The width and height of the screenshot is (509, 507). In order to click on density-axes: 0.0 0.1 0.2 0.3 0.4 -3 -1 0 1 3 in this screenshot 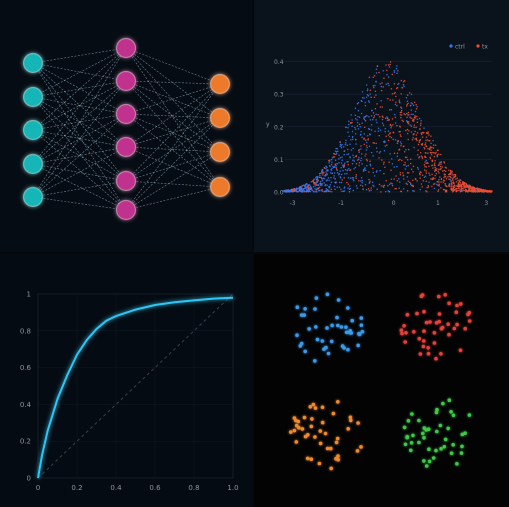, I will do `click(381, 133)`.